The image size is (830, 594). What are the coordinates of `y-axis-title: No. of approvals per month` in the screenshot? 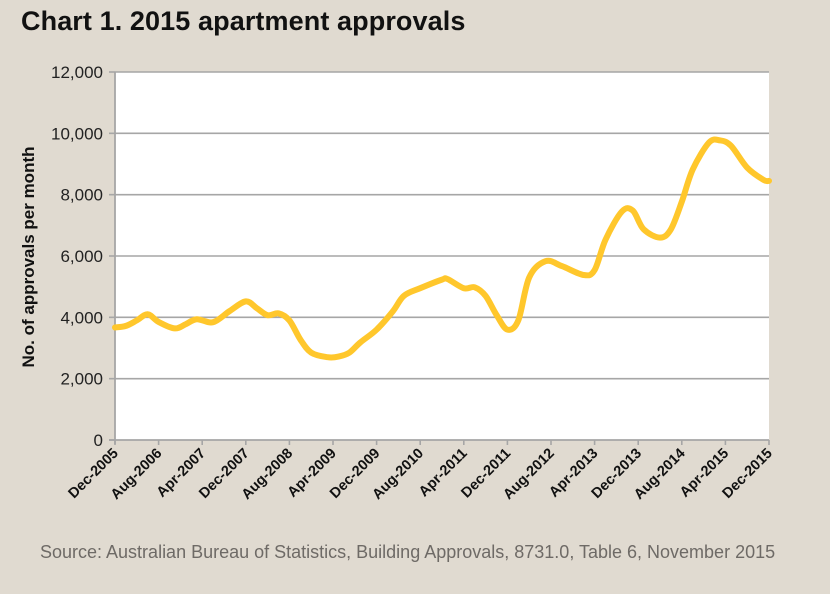 It's located at (28, 256).